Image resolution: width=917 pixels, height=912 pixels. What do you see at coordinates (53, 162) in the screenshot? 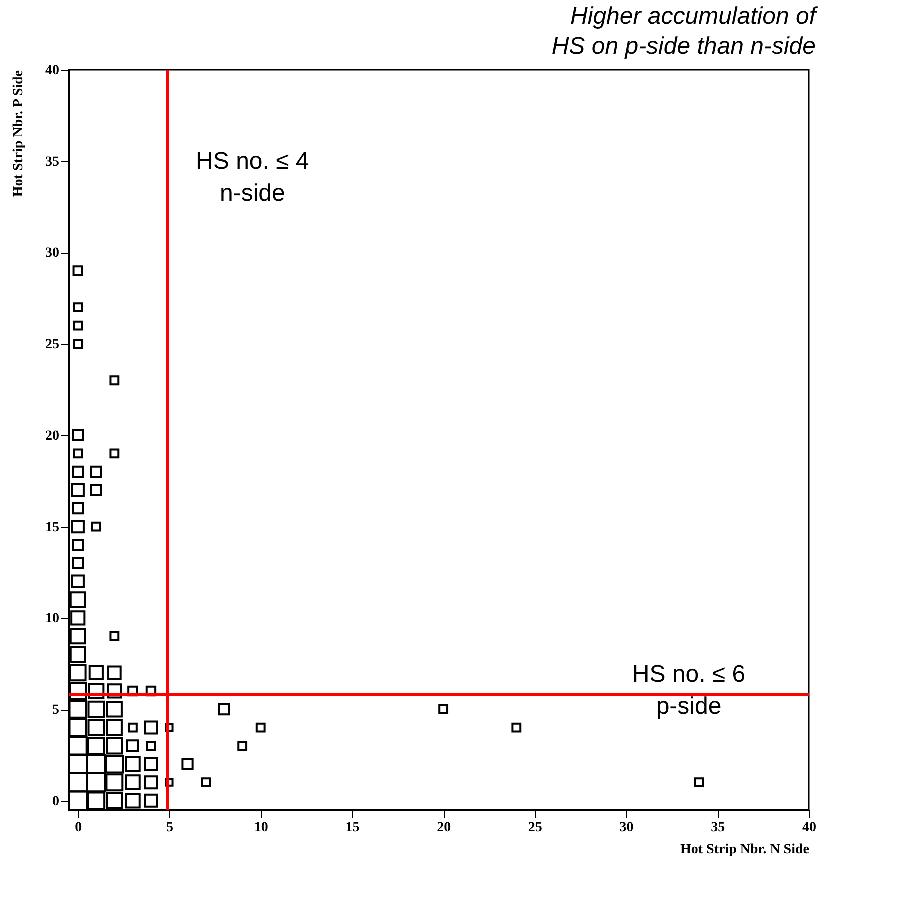
I see `y-tick-label: 35` at bounding box center [53, 162].